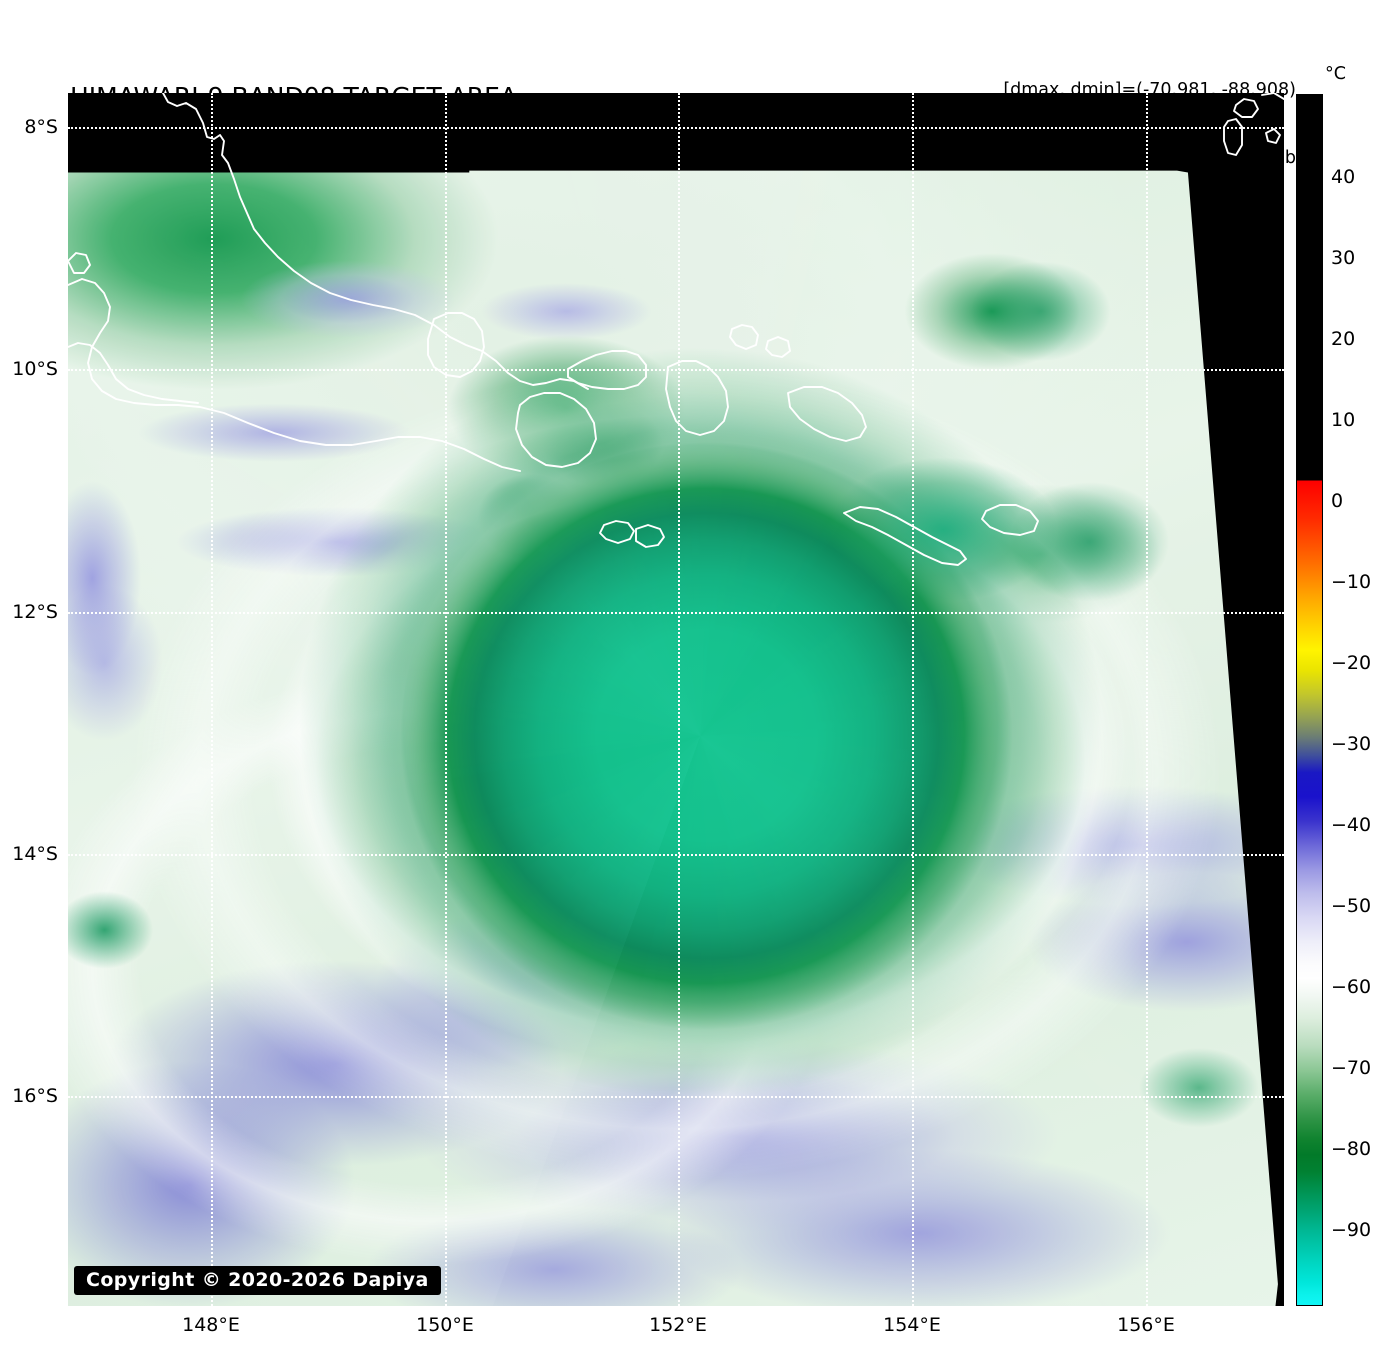  What do you see at coordinates (211, 1325) in the screenshot?
I see `xtick-label-148e: 148°E` at bounding box center [211, 1325].